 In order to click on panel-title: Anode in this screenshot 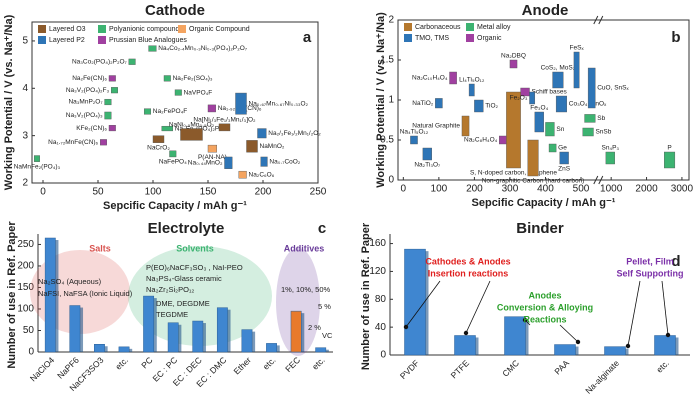, I will do `click(545, 10)`.